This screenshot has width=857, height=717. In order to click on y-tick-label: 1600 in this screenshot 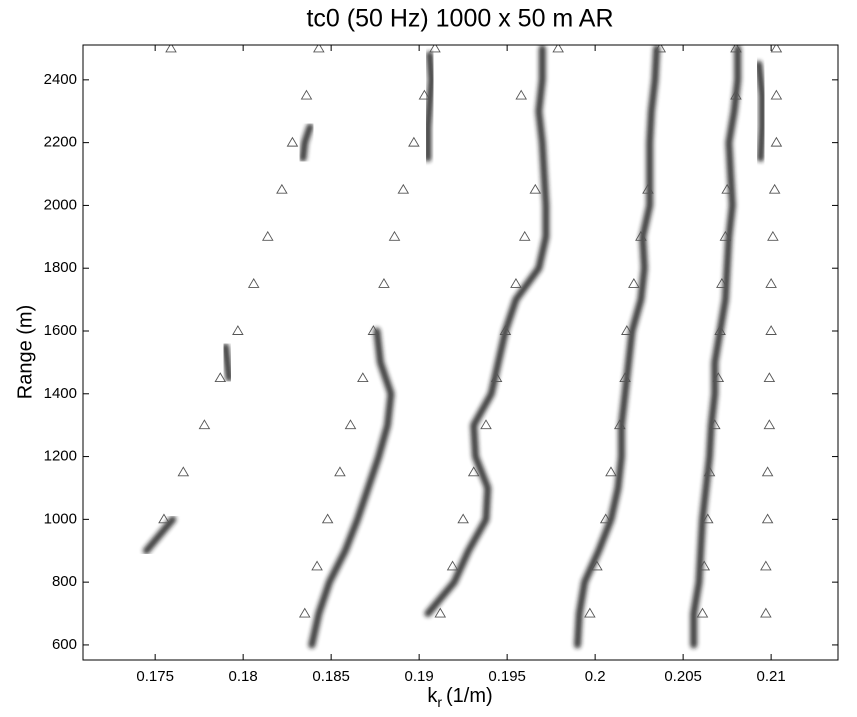, I will do `click(60, 330)`.